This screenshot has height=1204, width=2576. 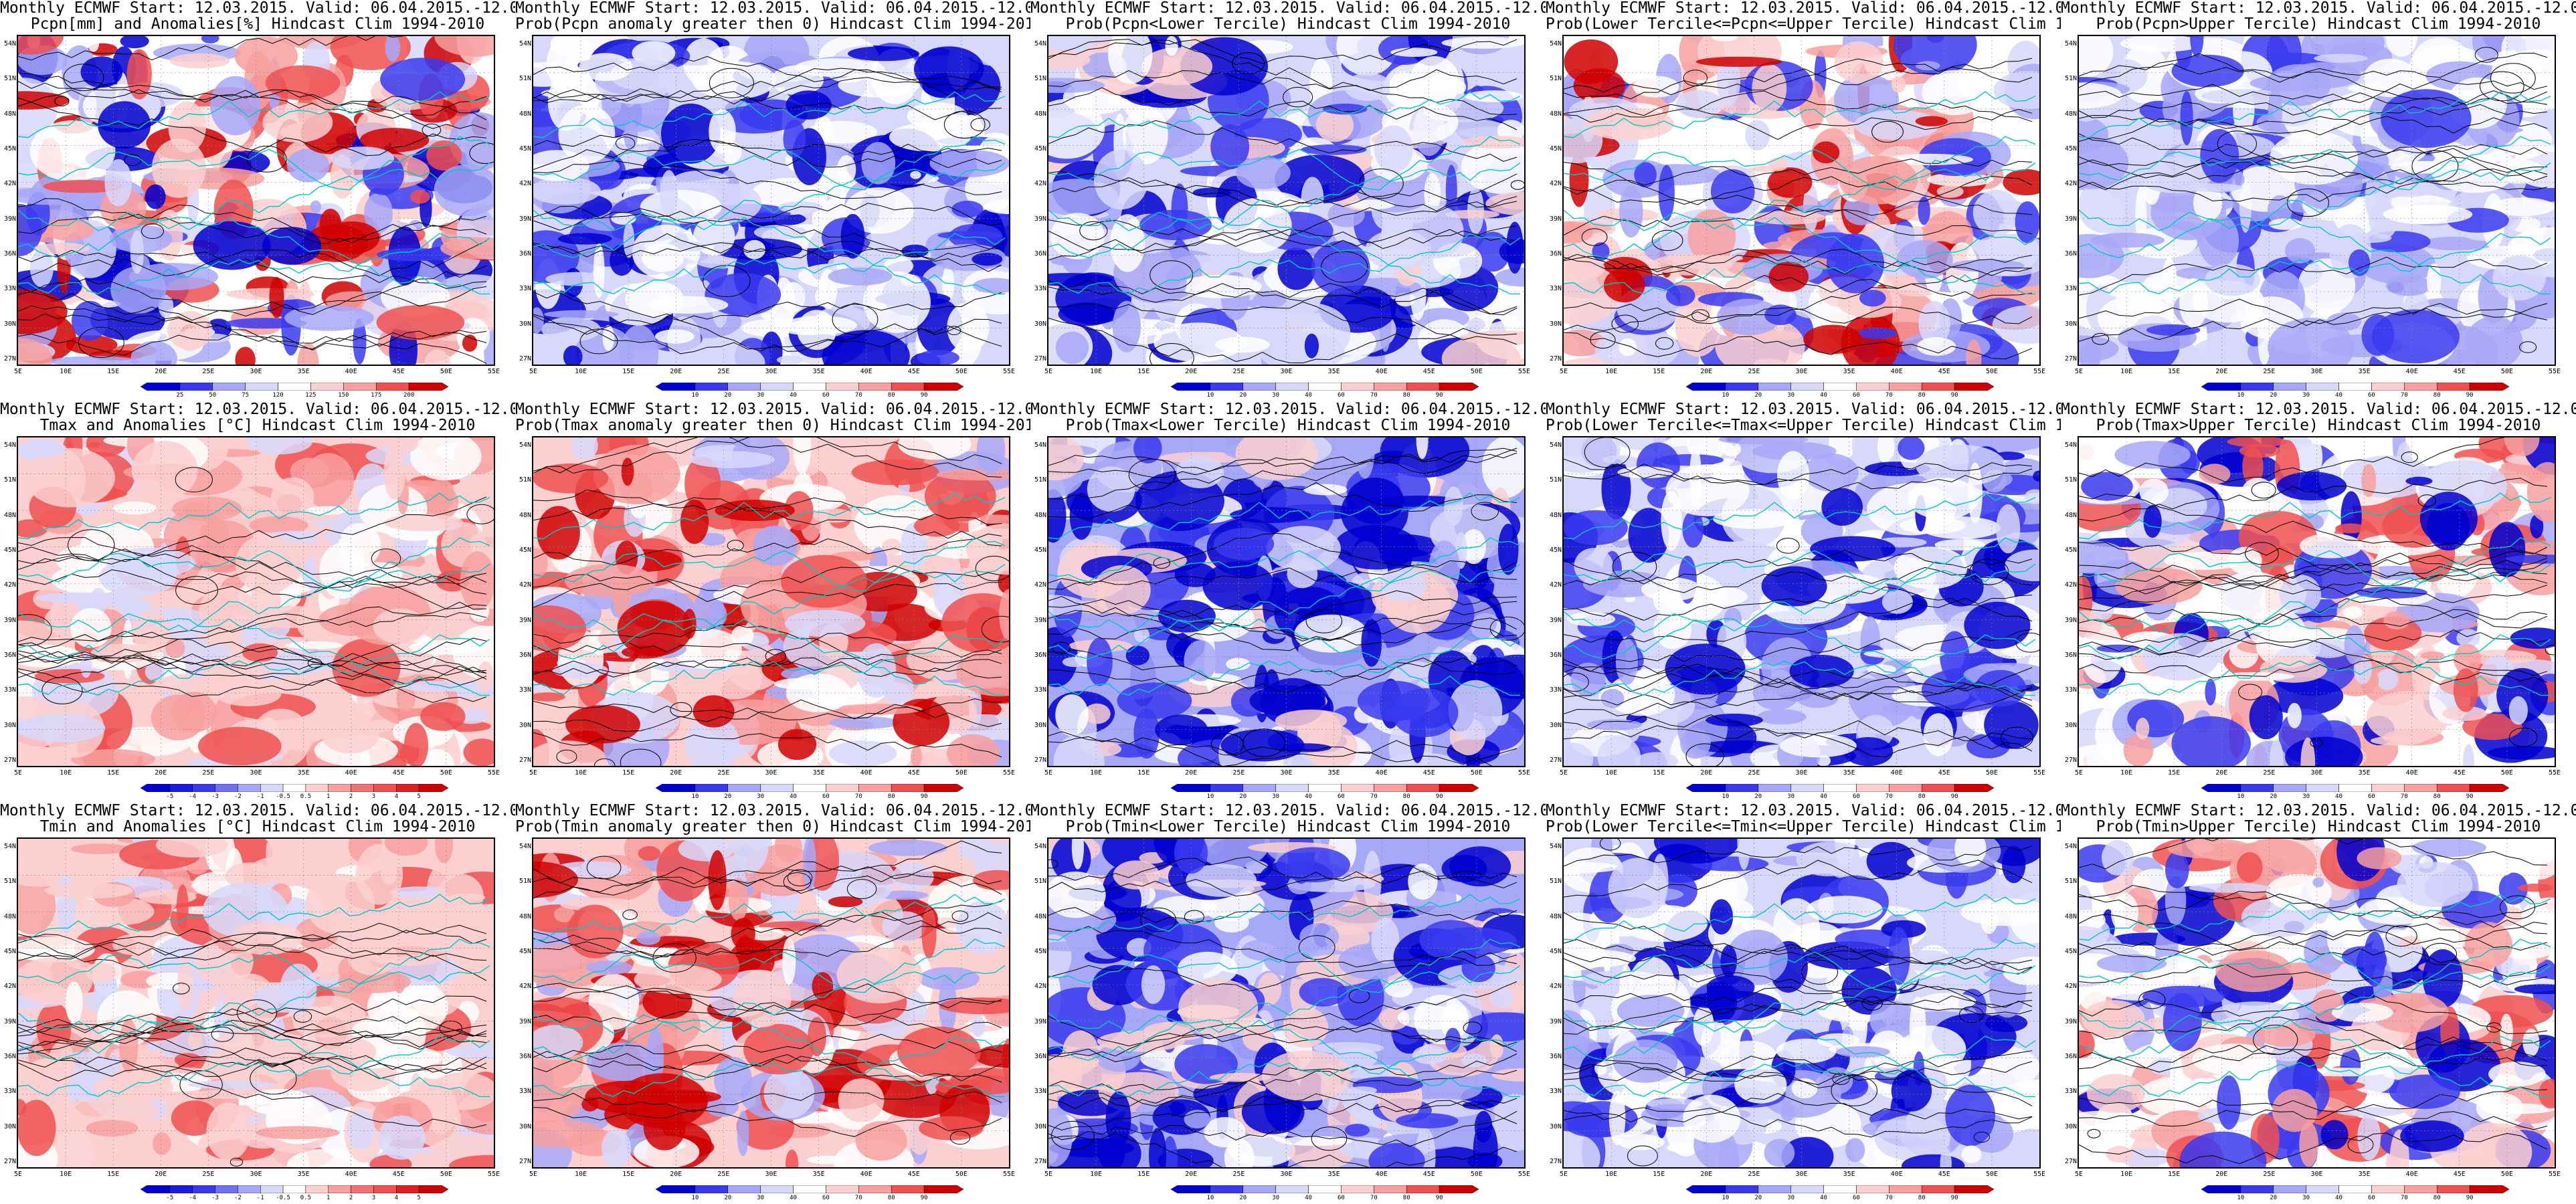 I want to click on colorbar-label: 175, so click(x=376, y=395).